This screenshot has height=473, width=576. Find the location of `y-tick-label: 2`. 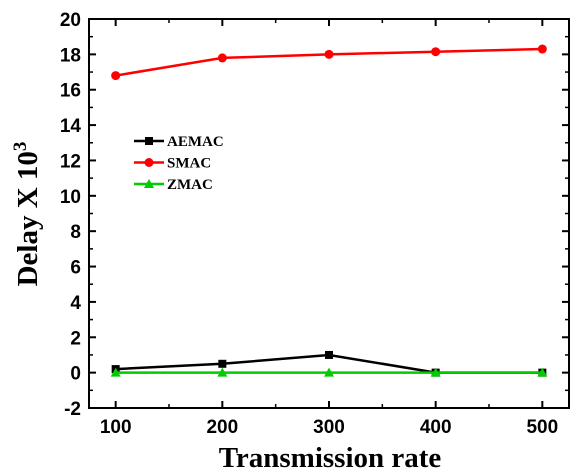

y-tick-label: 2 is located at coordinates (75, 338).